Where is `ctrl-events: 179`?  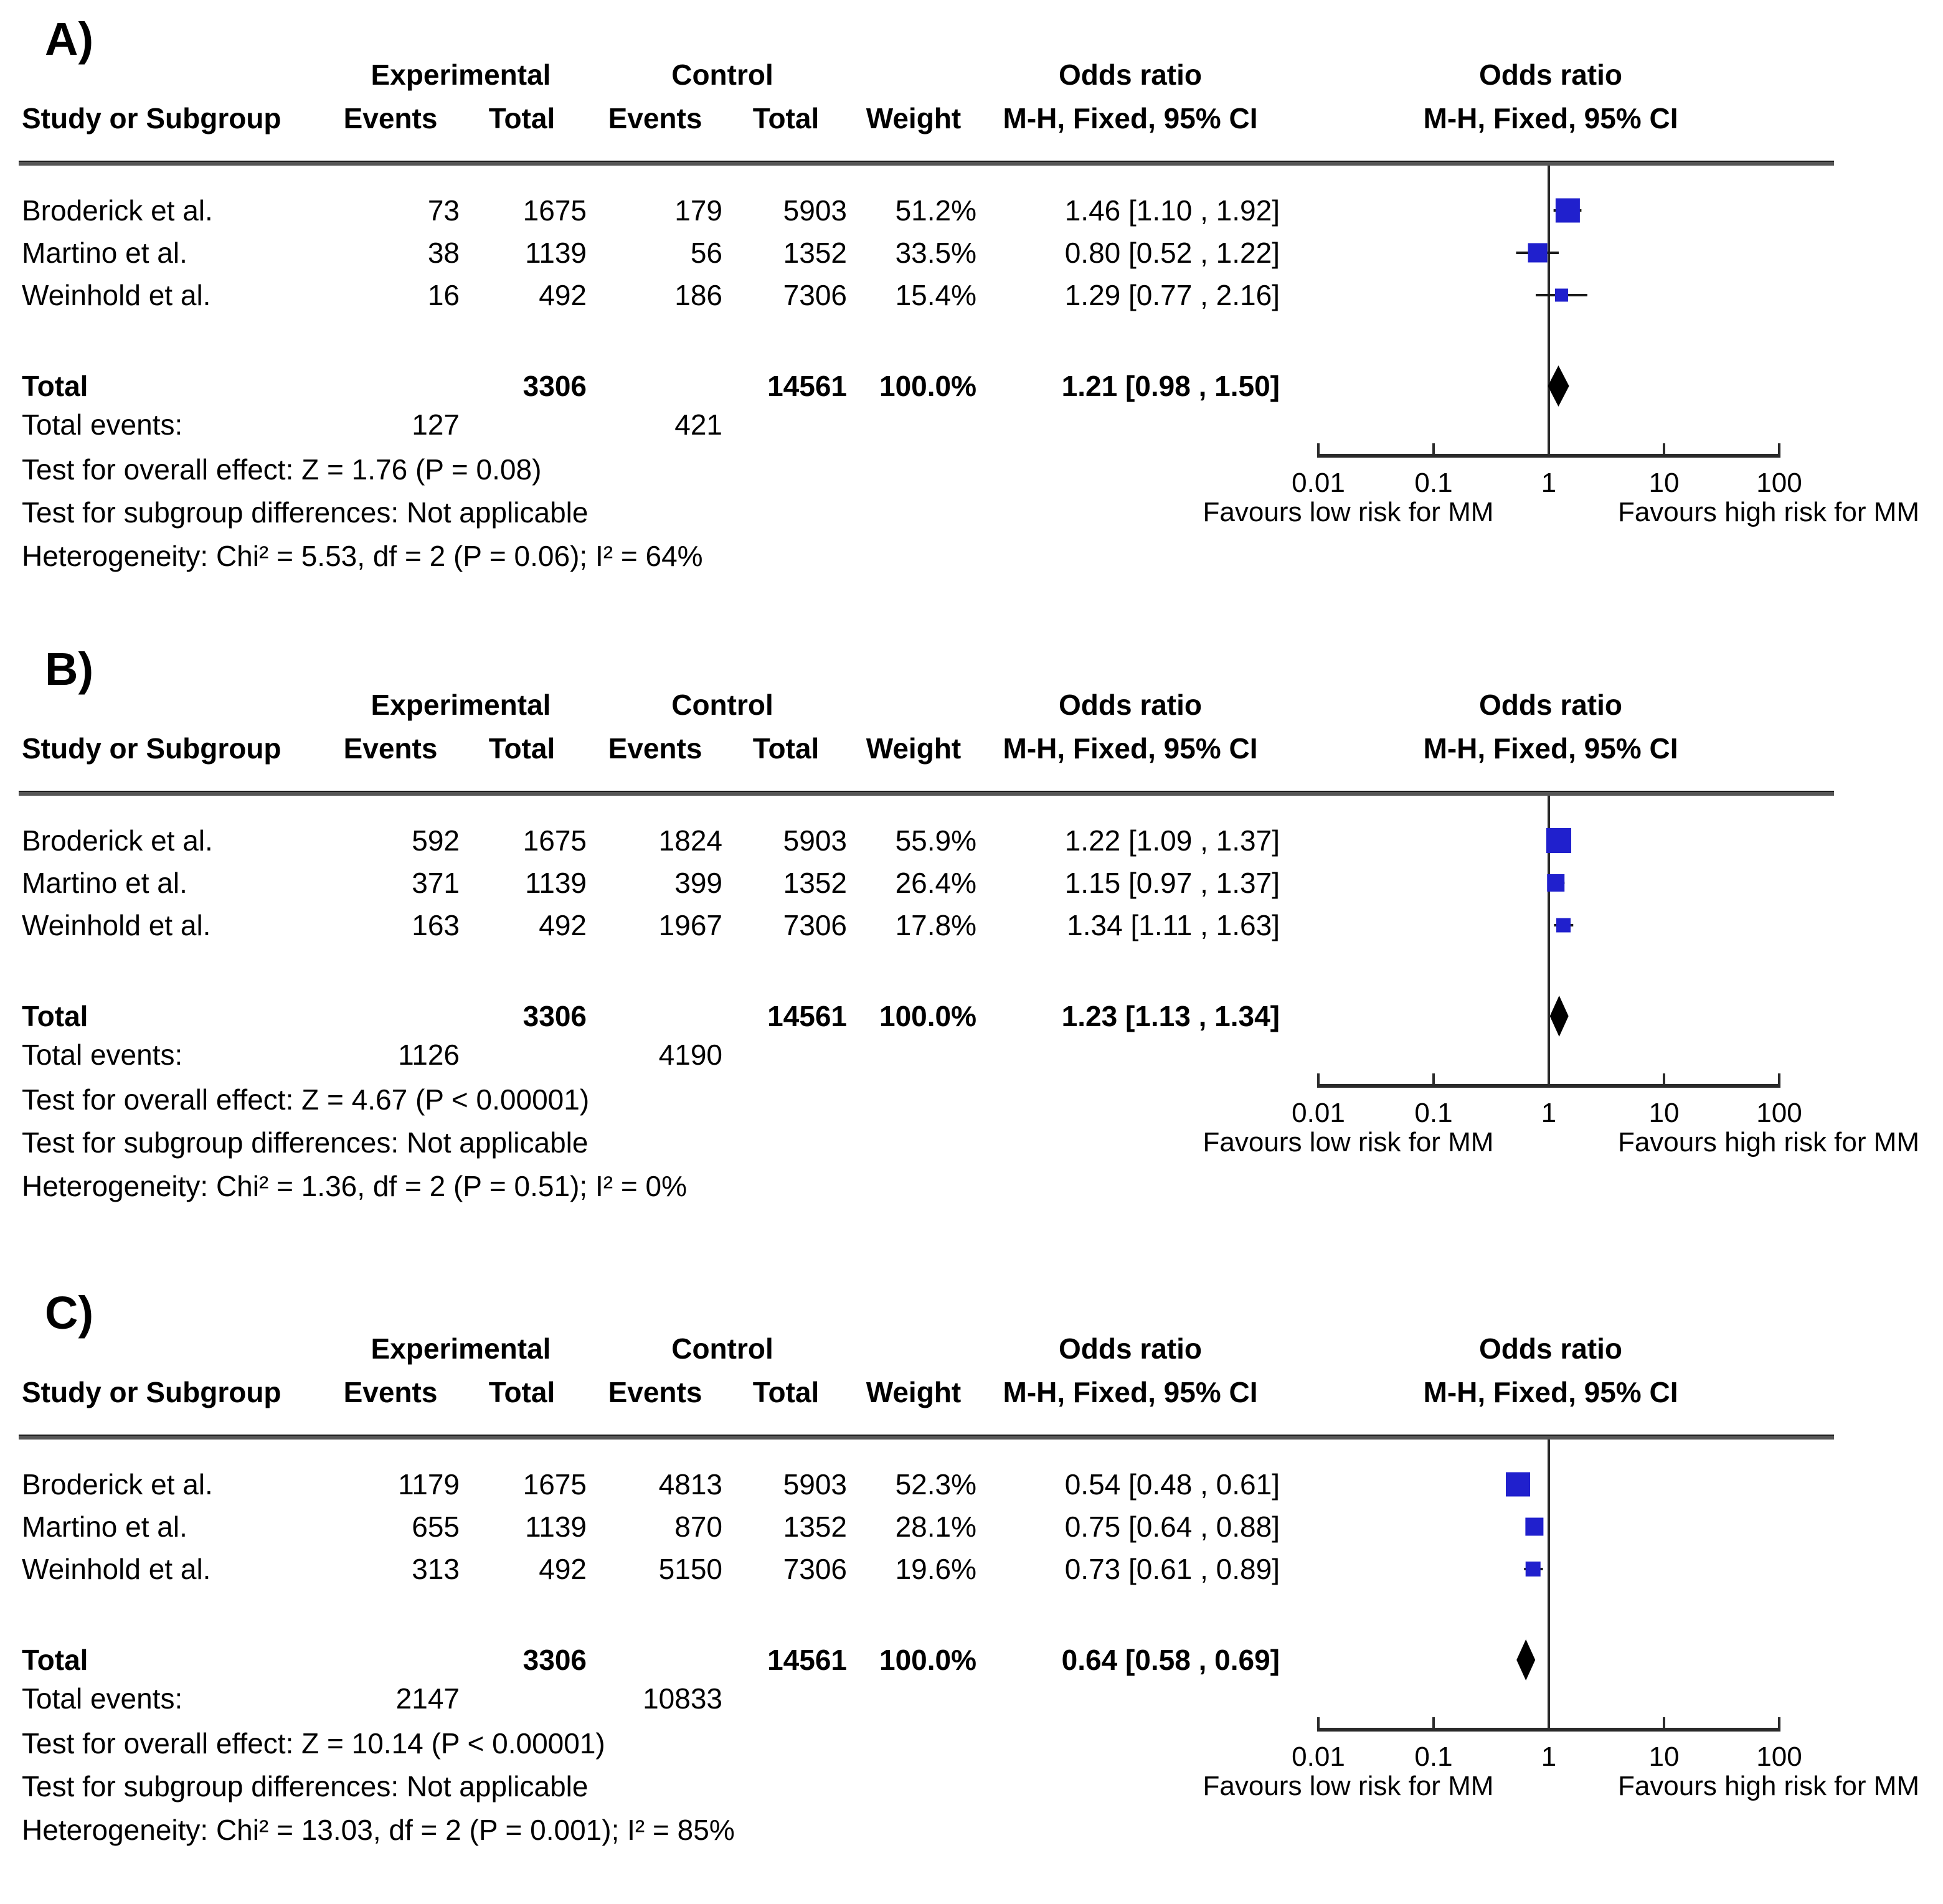
ctrl-events: 179 is located at coordinates (698, 210).